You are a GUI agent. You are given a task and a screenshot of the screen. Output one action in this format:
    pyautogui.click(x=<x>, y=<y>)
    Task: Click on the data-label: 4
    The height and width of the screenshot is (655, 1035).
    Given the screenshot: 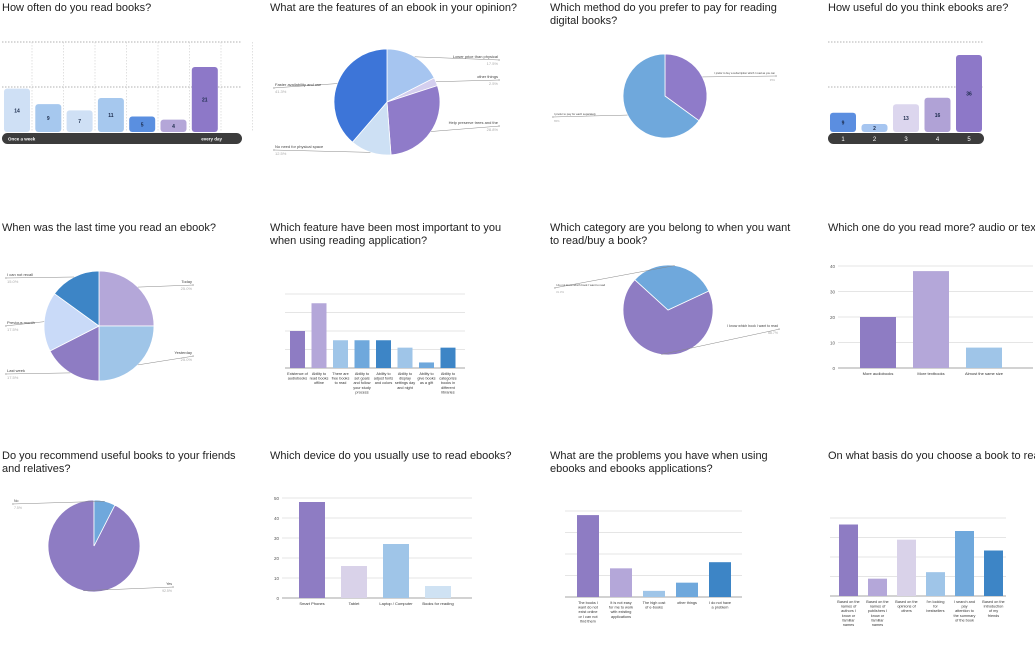 What is the action you would take?
    pyautogui.click(x=173, y=127)
    